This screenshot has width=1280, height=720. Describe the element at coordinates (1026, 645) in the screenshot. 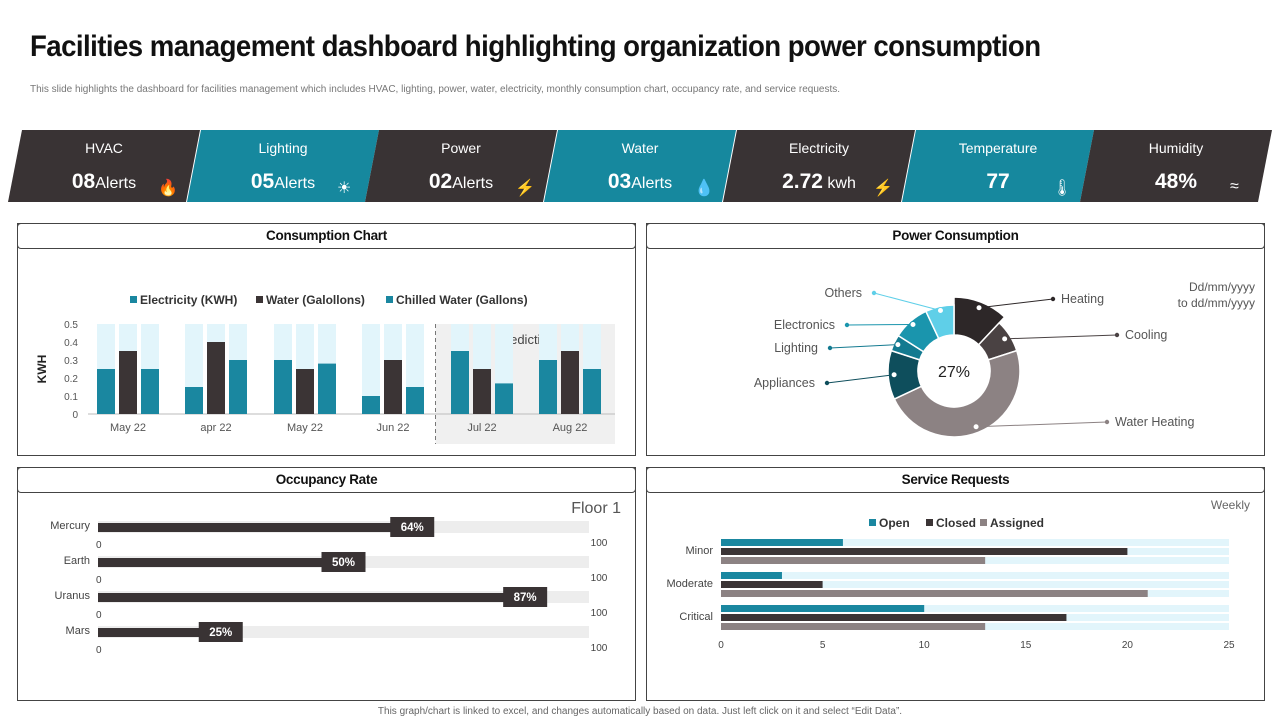

I see `service-x-tick-label: 15` at that location.